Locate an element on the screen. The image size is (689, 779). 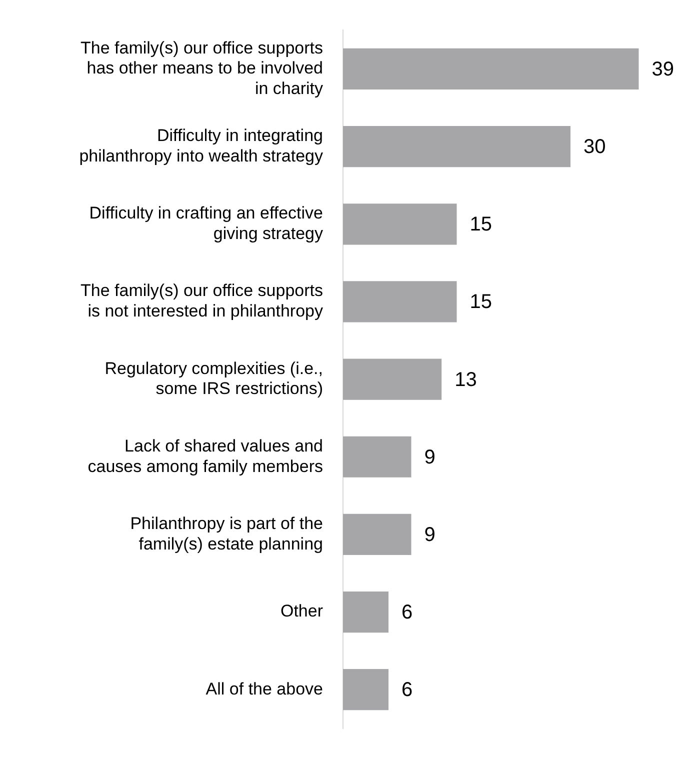
y-tick-label: The family(s) our office supports has other means to be involved in charity is located at coordinates (202, 68).